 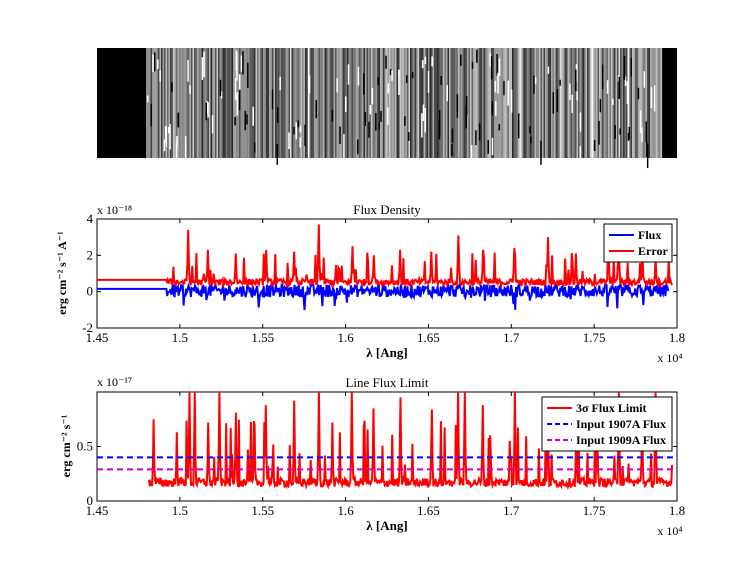 I want to click on chart-title: Line Flux Limit, so click(x=386, y=382).